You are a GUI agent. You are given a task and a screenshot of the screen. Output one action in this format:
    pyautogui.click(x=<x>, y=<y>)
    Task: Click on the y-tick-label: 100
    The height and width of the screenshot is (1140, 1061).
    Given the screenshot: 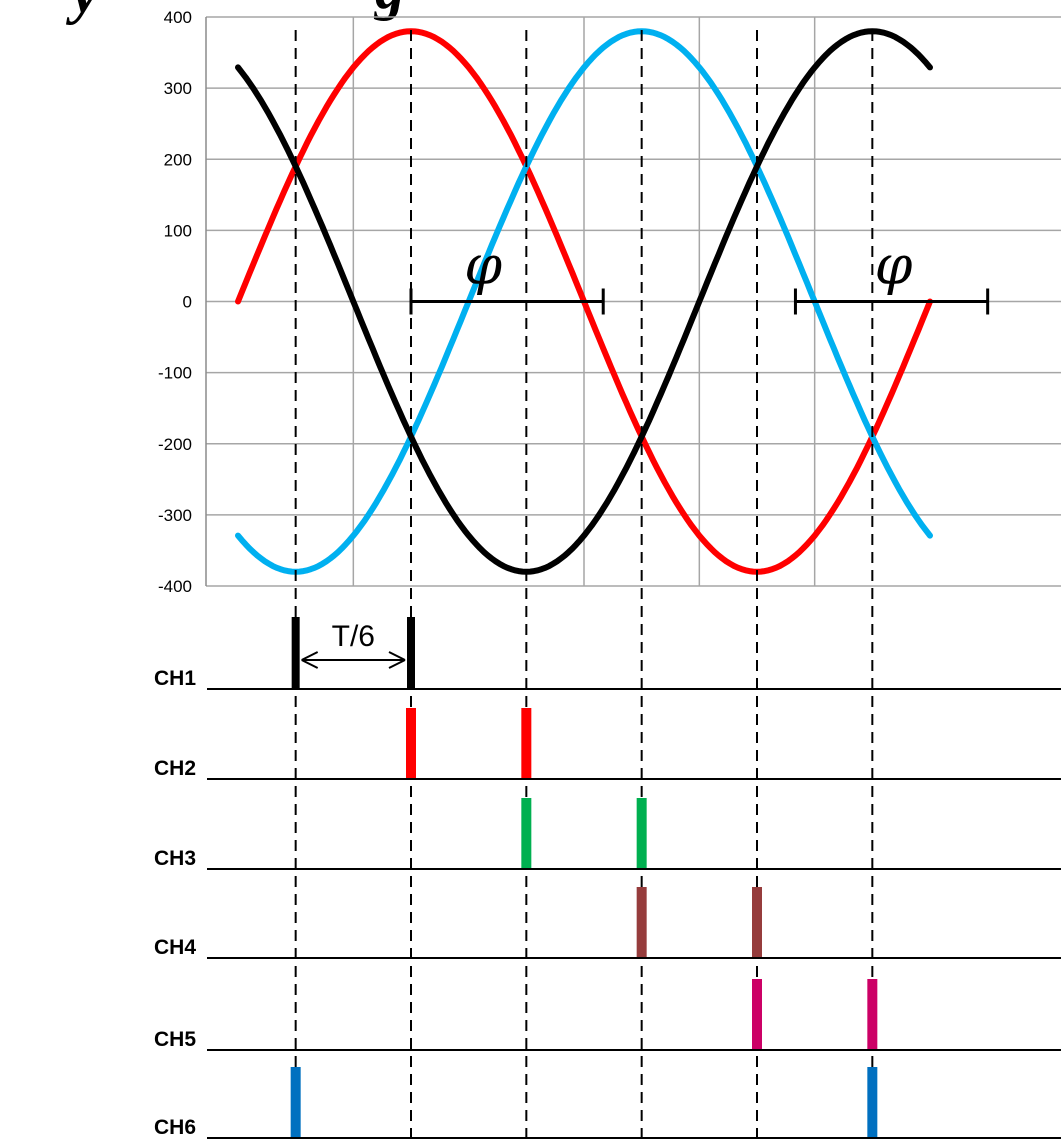 What is the action you would take?
    pyautogui.click(x=178, y=230)
    